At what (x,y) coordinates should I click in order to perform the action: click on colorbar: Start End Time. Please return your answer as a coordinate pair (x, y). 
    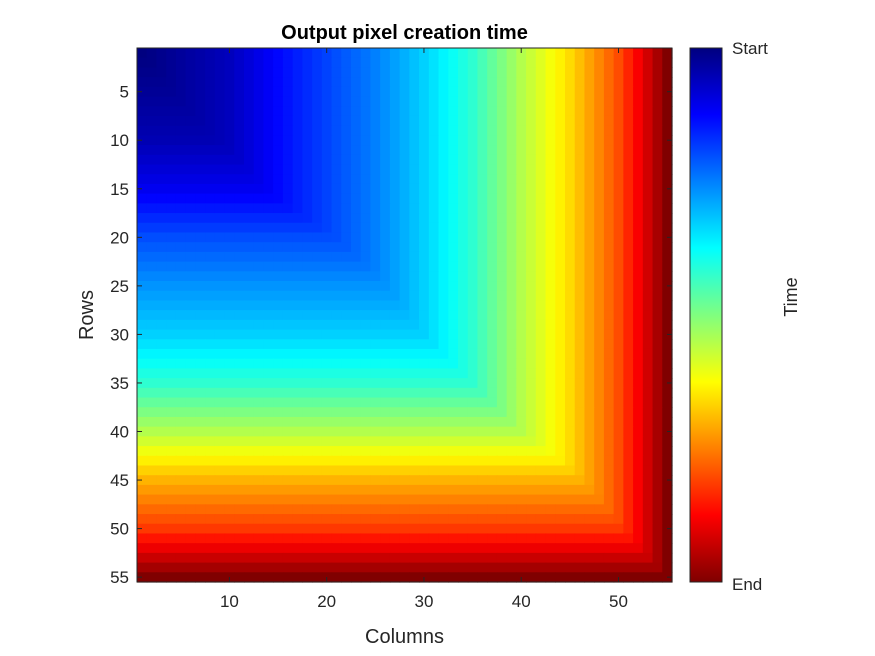
    Looking at the image, I should click on (745, 316).